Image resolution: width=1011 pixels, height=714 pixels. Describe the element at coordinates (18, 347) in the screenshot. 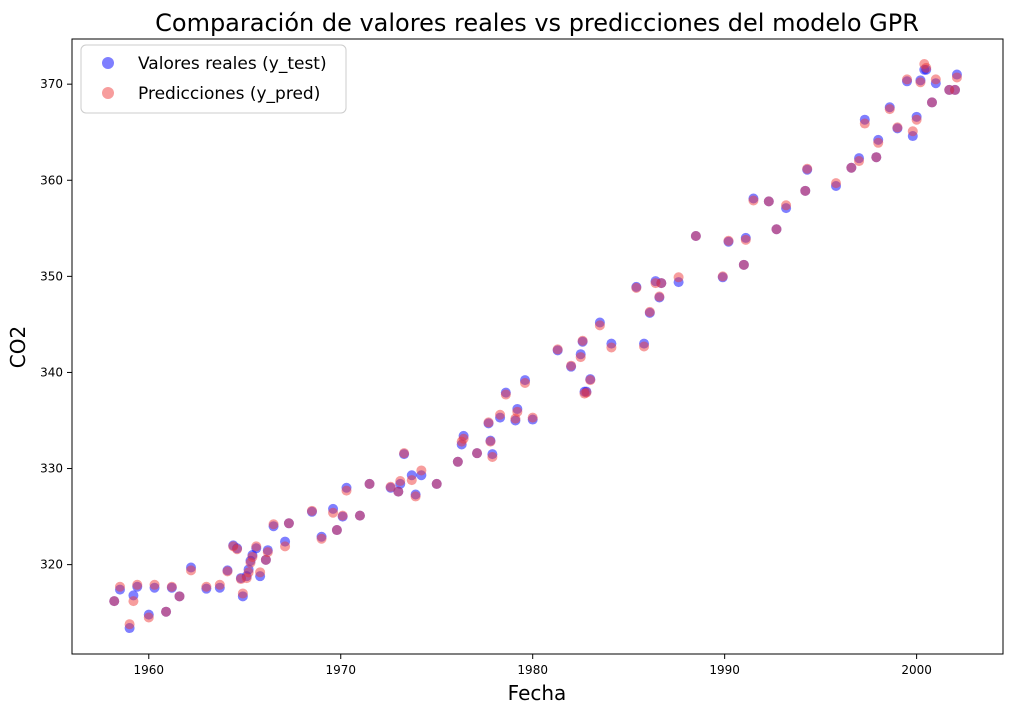

I see `y-axis-label: CO2` at that location.